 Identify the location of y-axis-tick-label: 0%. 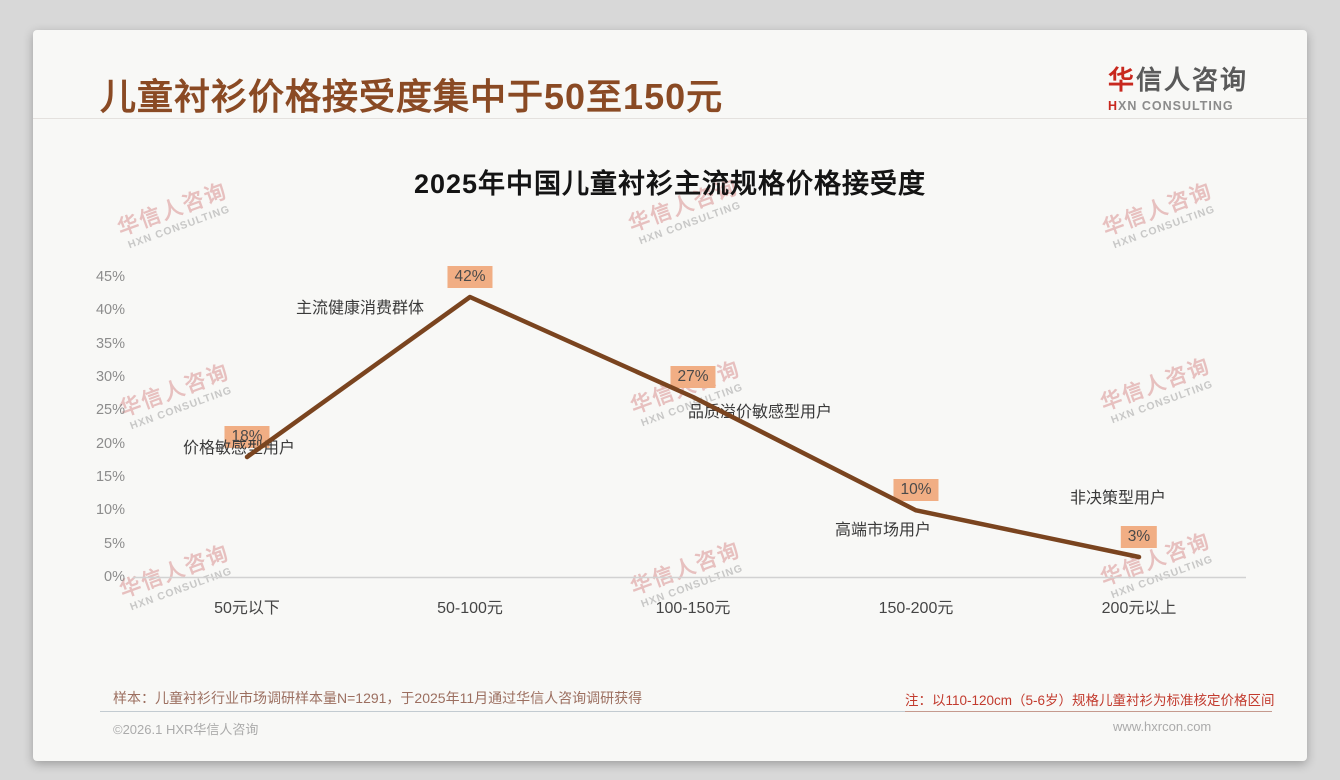
(114, 577).